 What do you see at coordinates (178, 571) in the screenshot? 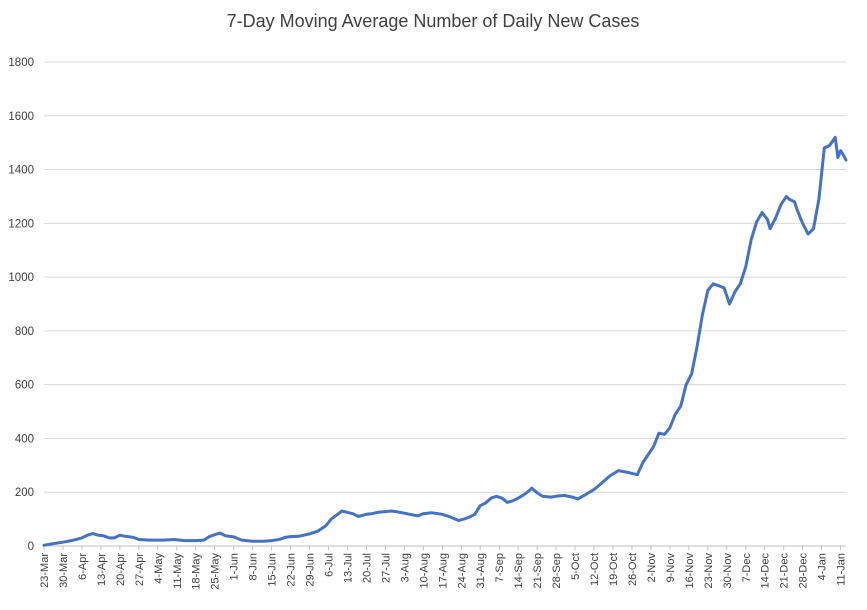
I see `x-tick-label: 11-May` at bounding box center [178, 571].